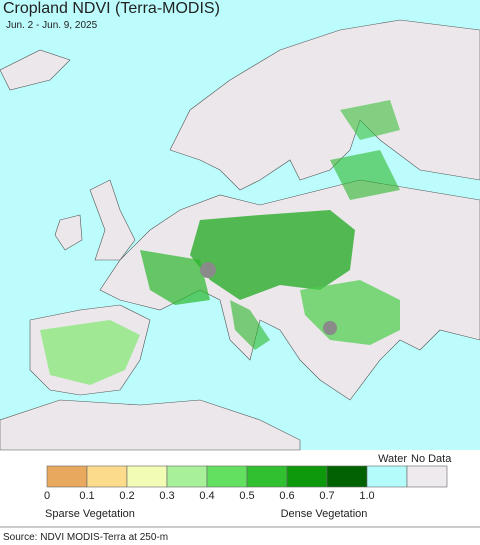 This screenshot has width=480, height=545. Describe the element at coordinates (90, 514) in the screenshot. I see `legend-label: Sparse Vegetation` at that location.